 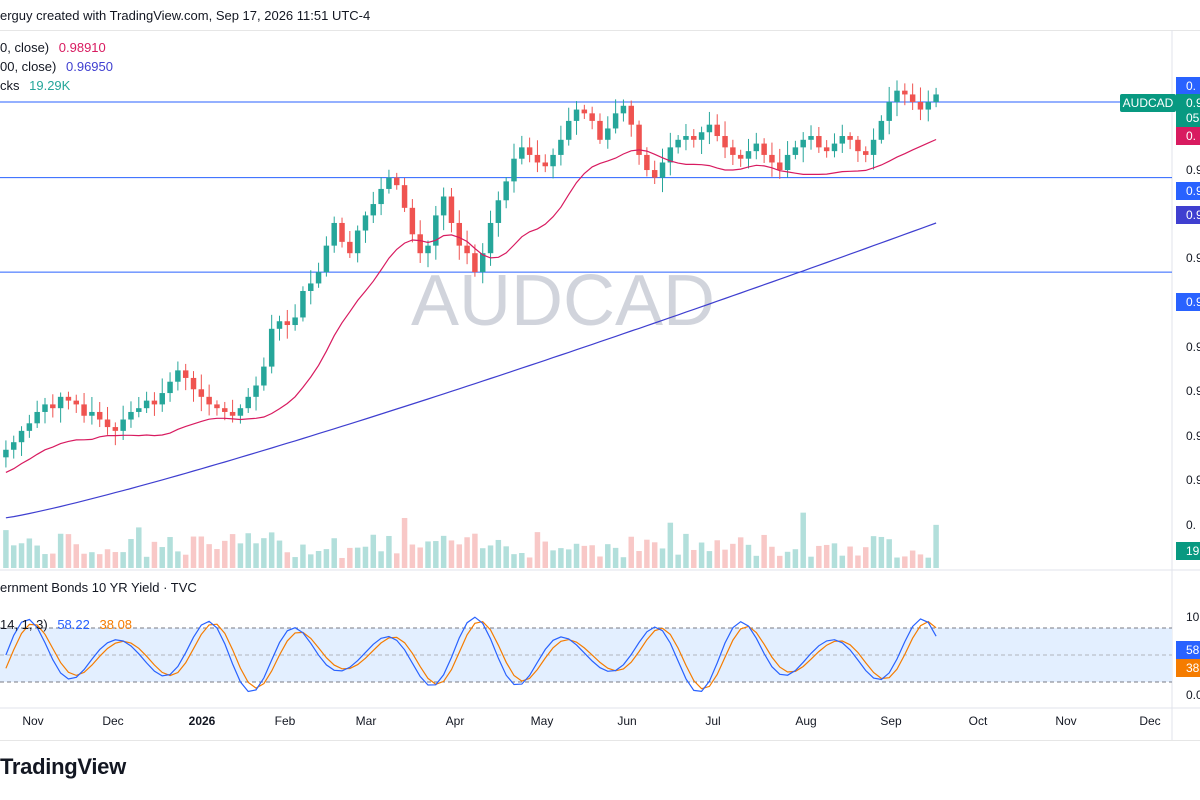 What do you see at coordinates (53, 47) in the screenshot?
I see `legend-ma50: 0, close) 0.98910` at bounding box center [53, 47].